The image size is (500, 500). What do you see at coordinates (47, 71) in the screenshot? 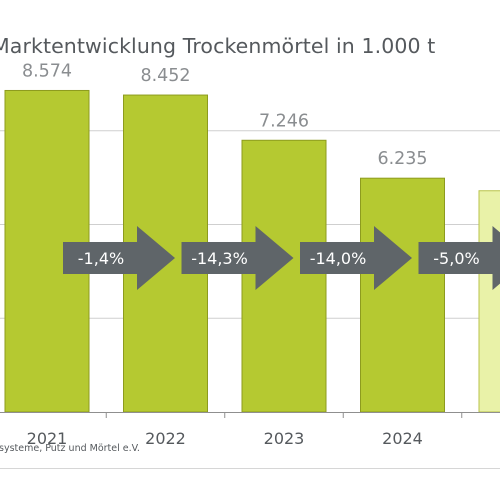
I see `value-label-2021: 8.574` at bounding box center [47, 71].